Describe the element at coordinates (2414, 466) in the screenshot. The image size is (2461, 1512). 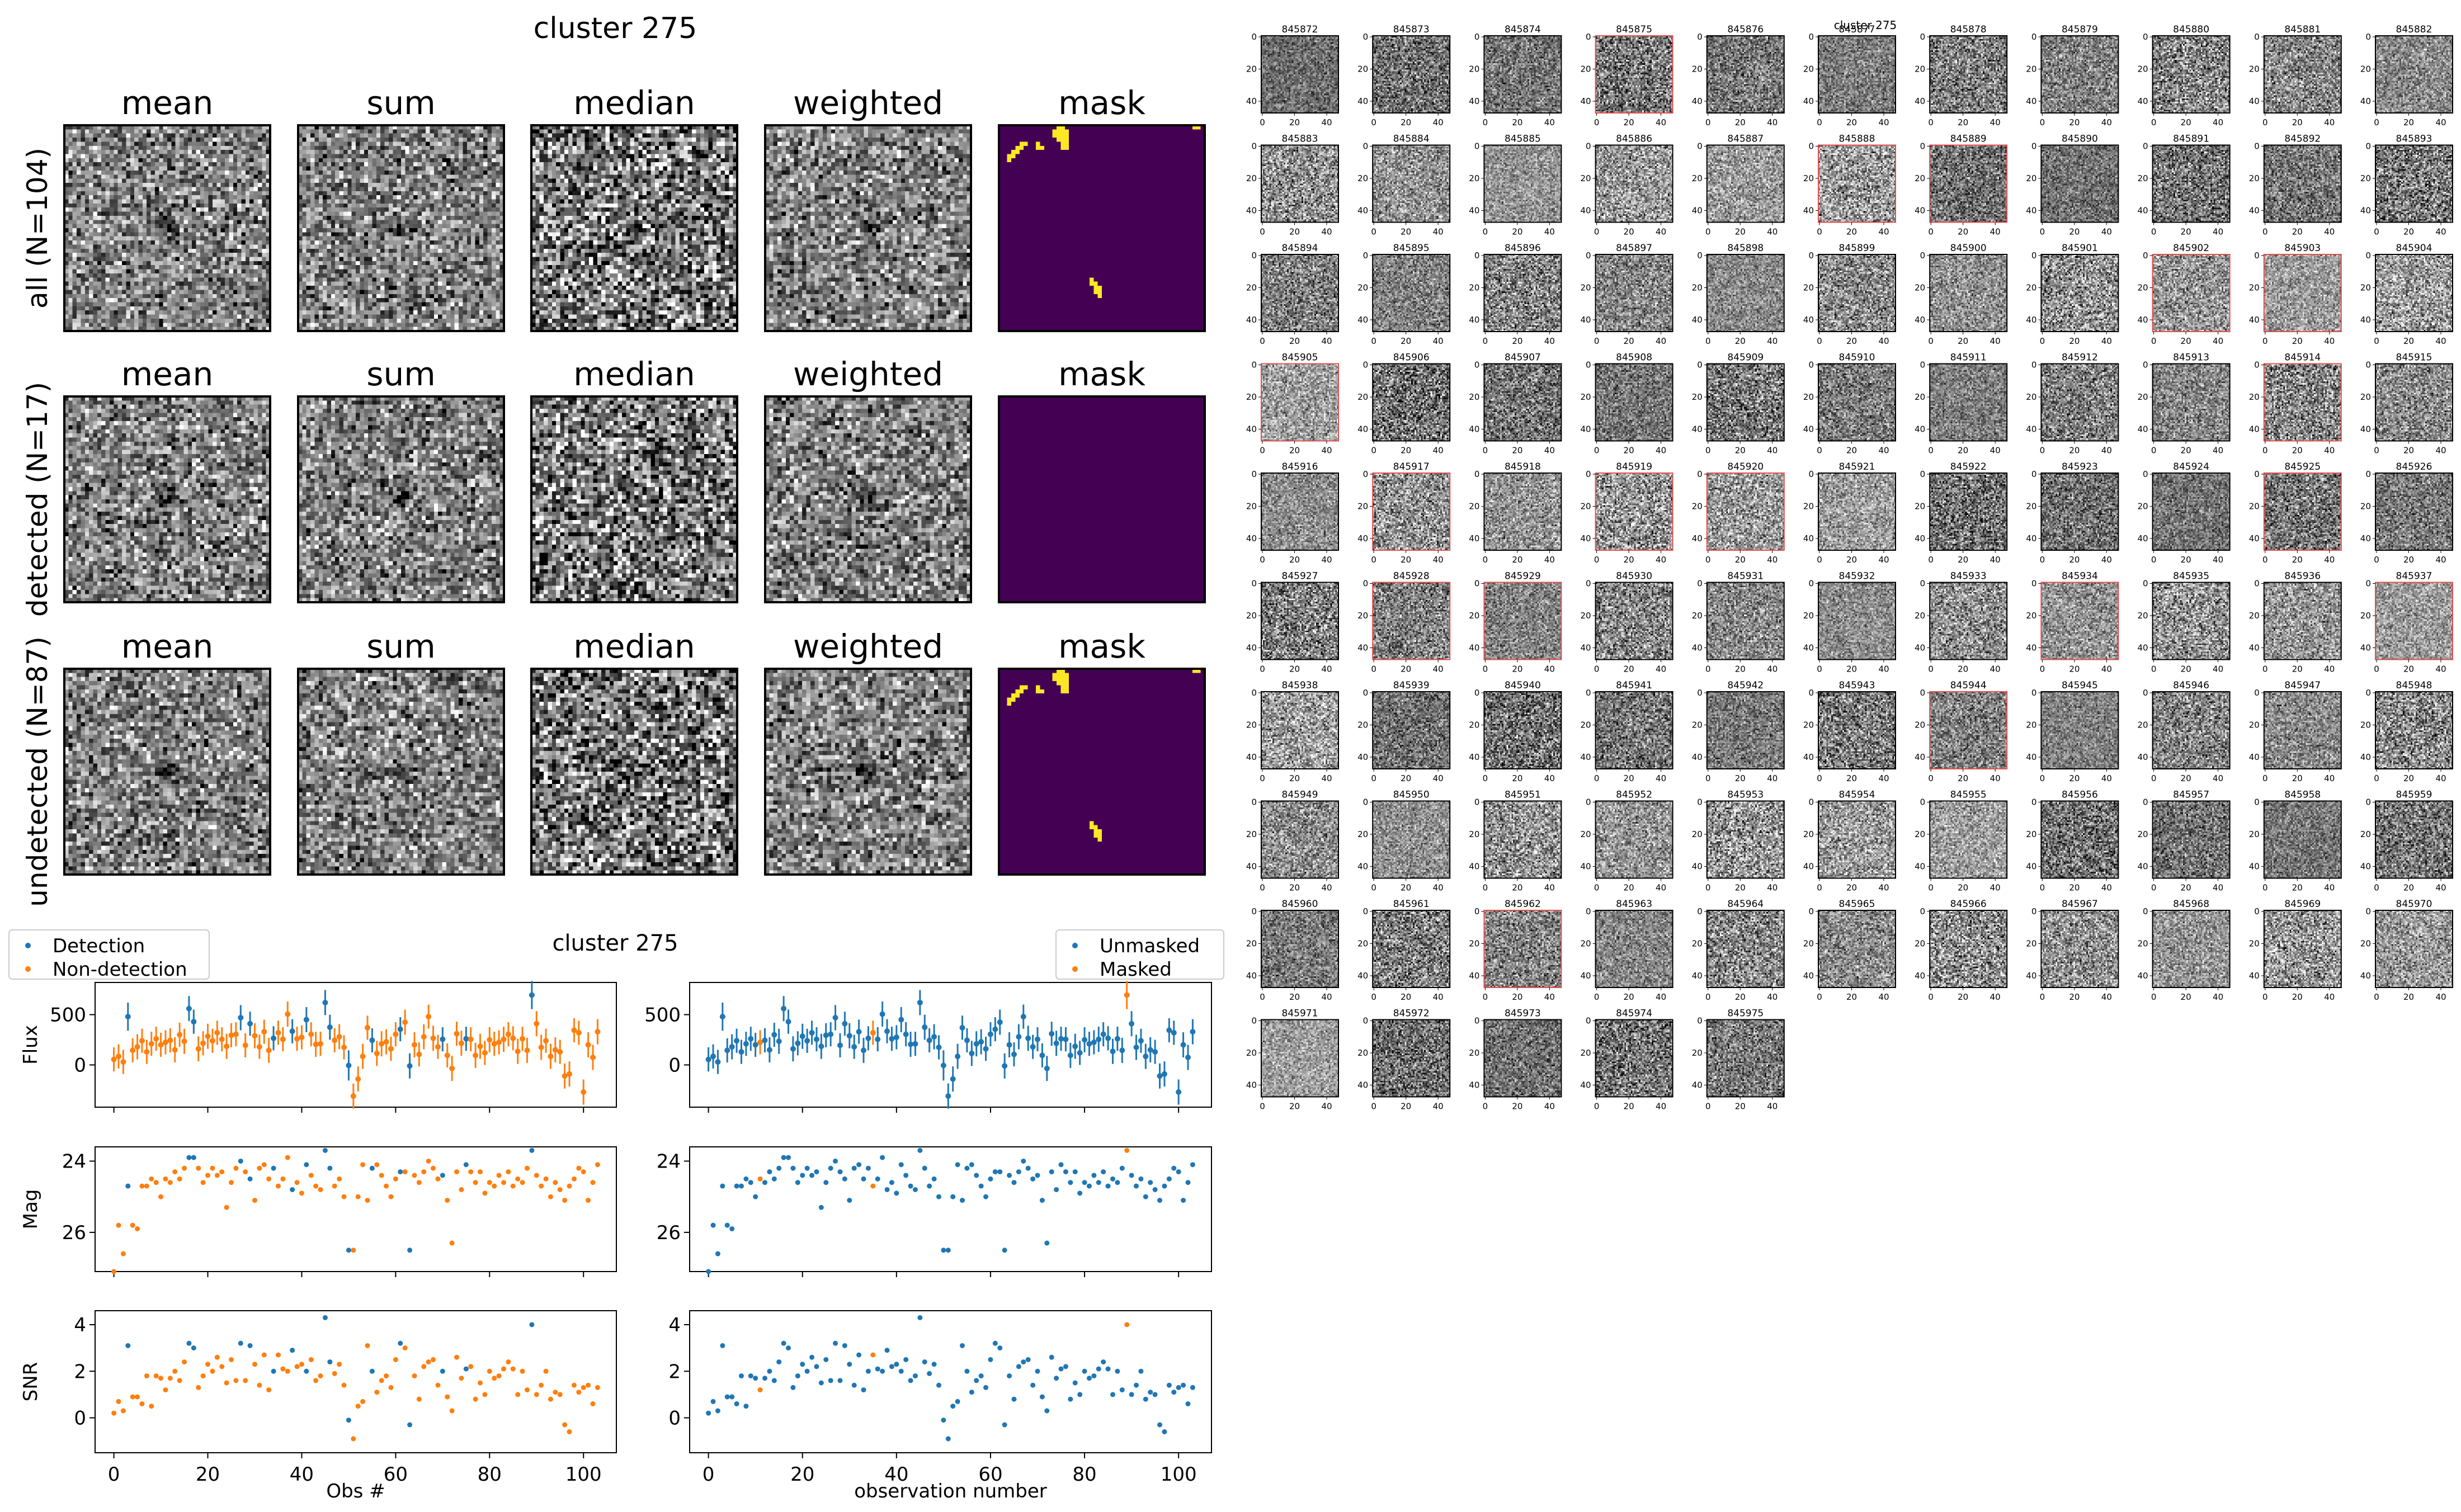
I see `stamp-id: 845926` at that location.